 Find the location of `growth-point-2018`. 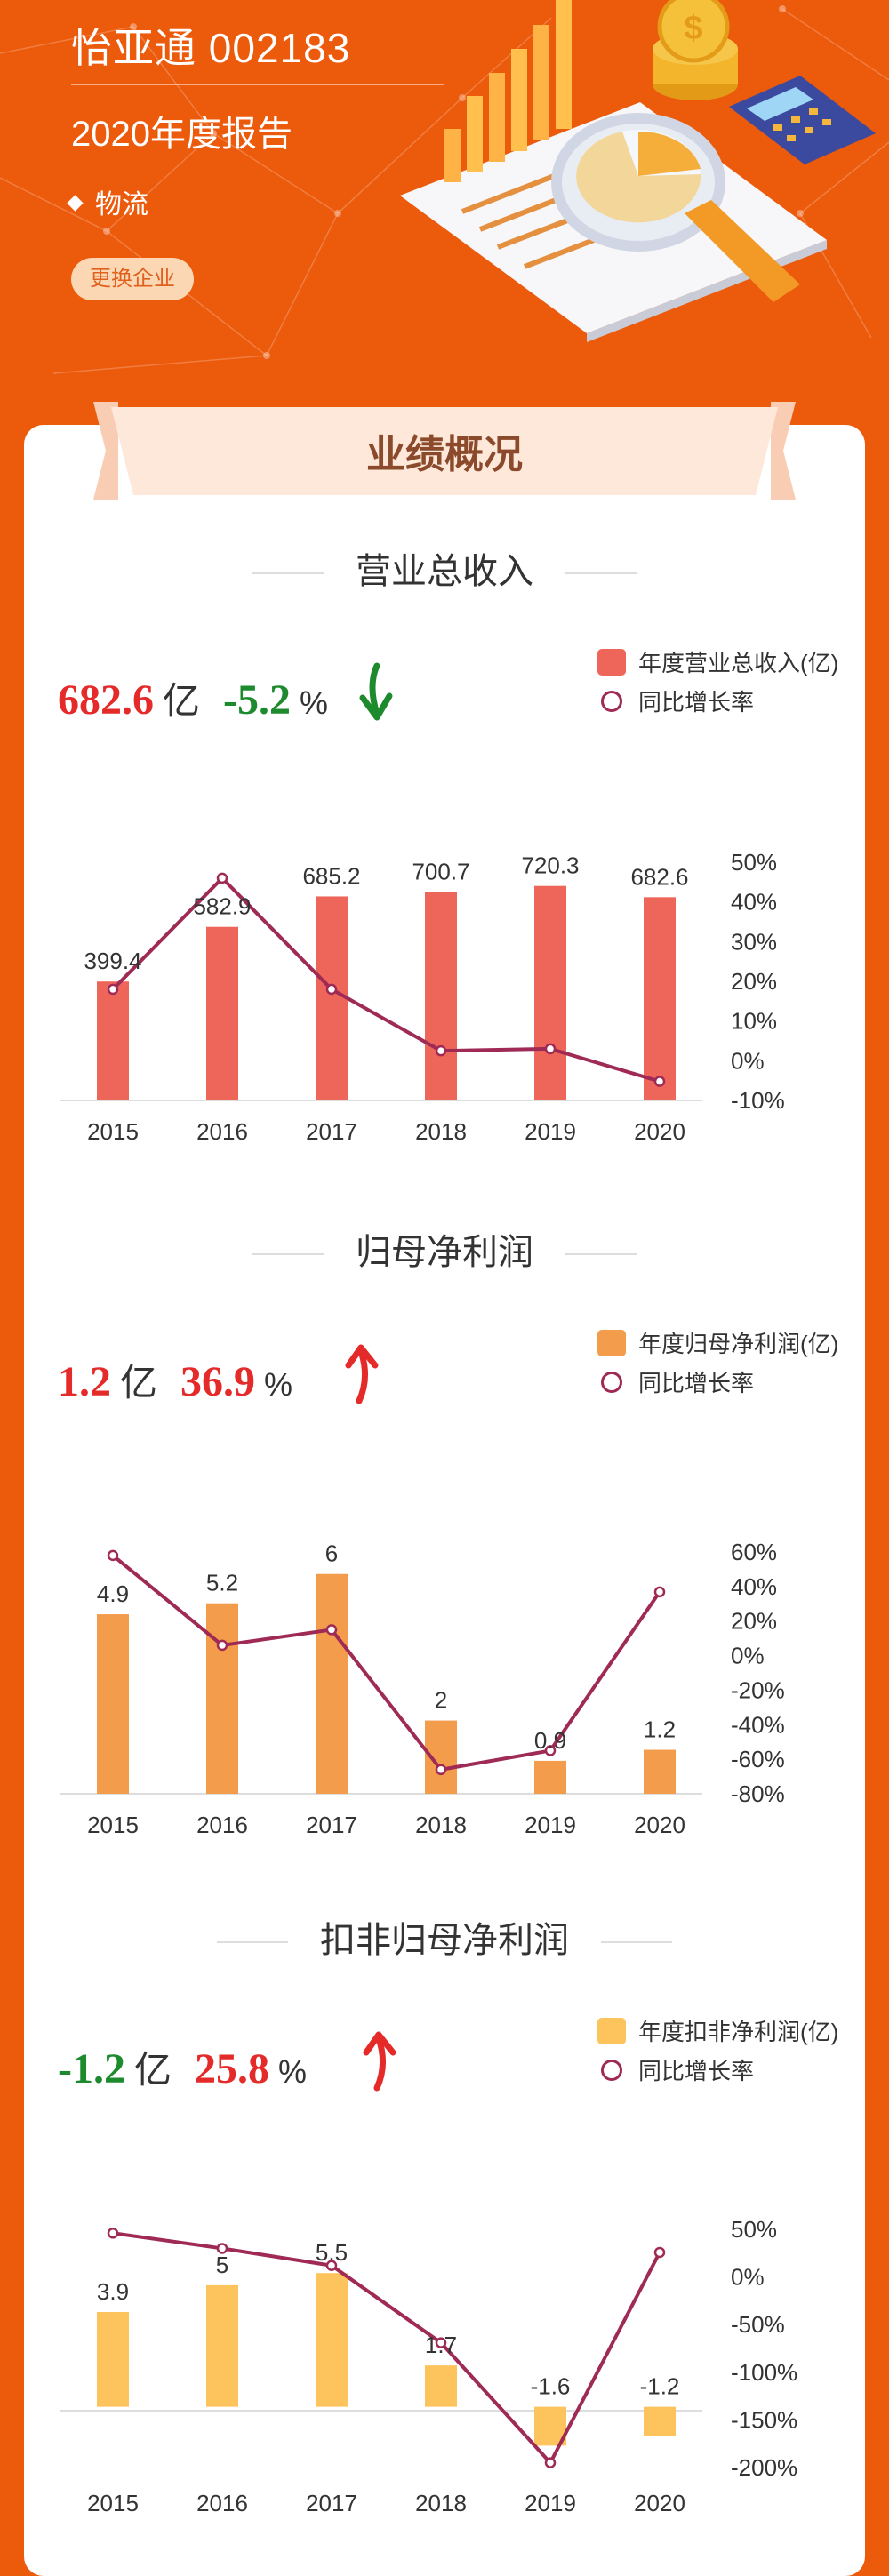

growth-point-2018 is located at coordinates (441, 2342).